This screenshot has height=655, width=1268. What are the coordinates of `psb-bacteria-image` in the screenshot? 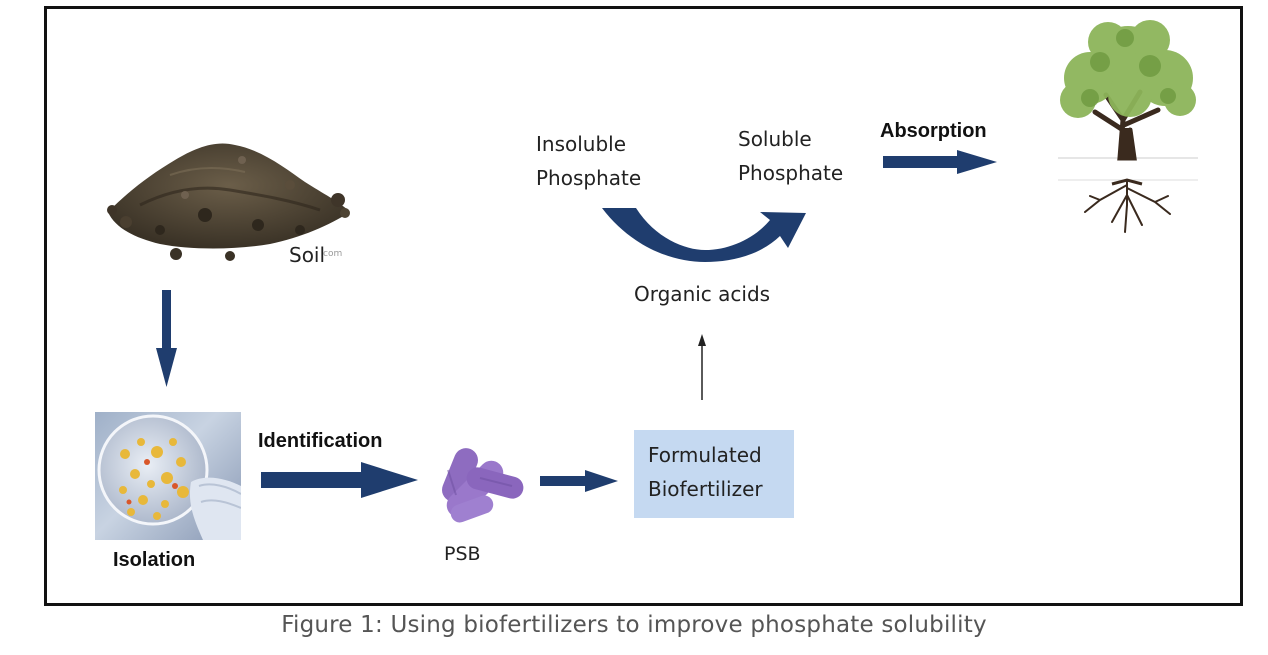 It's located at (483, 485).